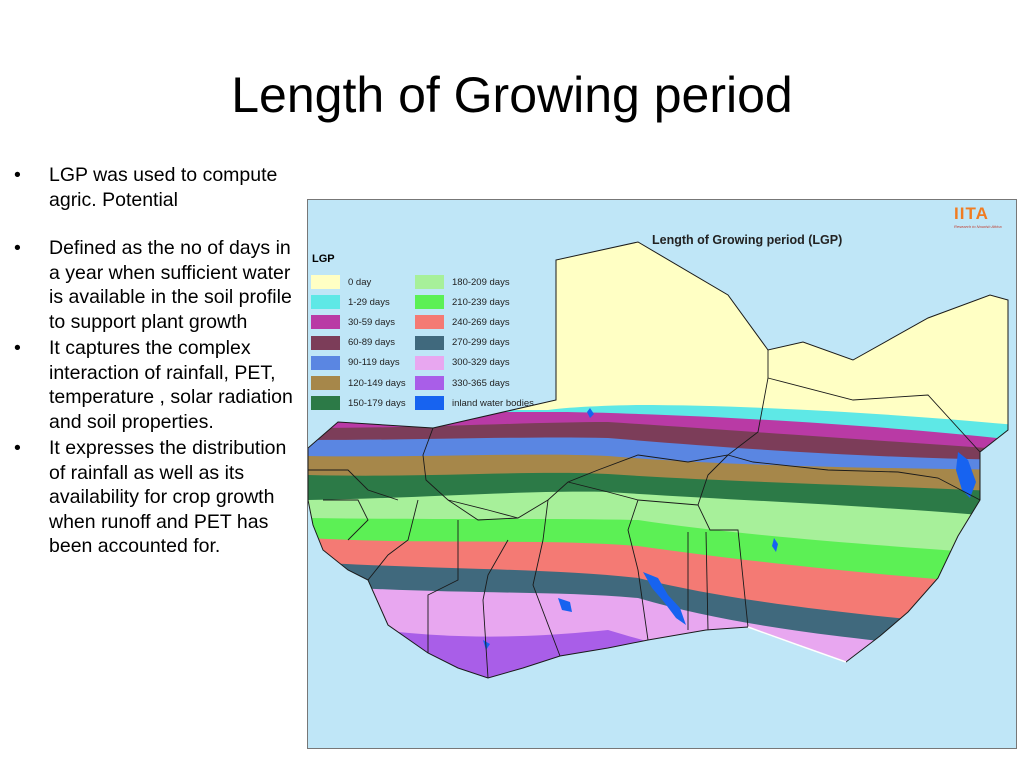  I want to click on legend-item: 90-119 days, so click(358, 363).